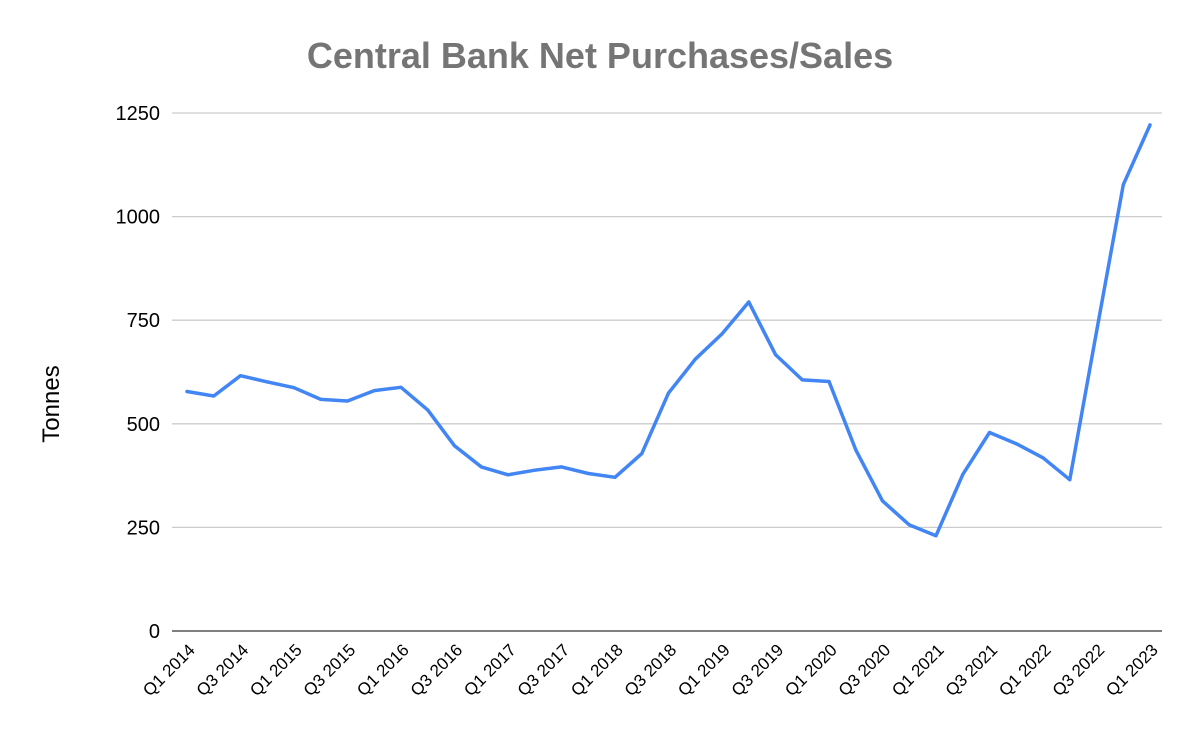 The image size is (1200, 742). I want to click on y-axis-label: Tonnes, so click(51, 403).